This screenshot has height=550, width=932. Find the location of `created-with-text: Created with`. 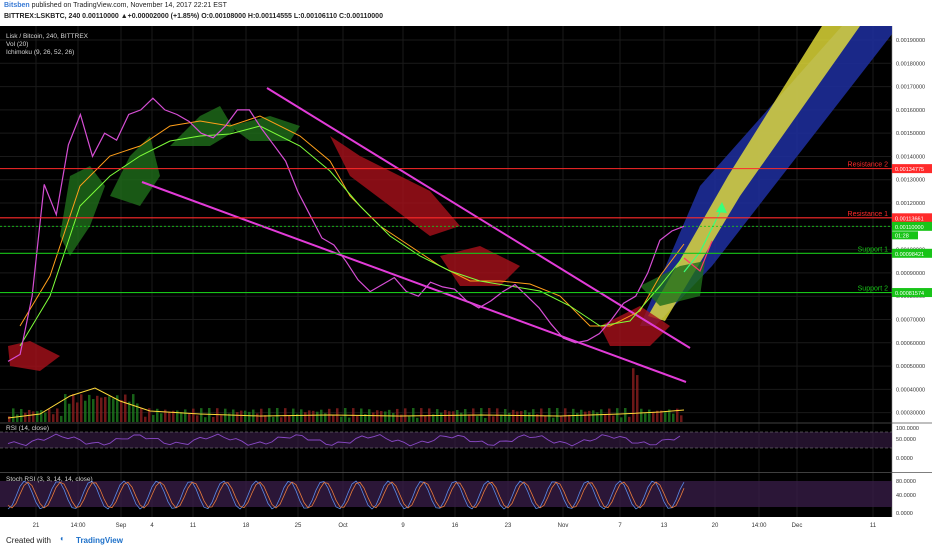

created-with-text: Created with is located at coordinates (28, 540).